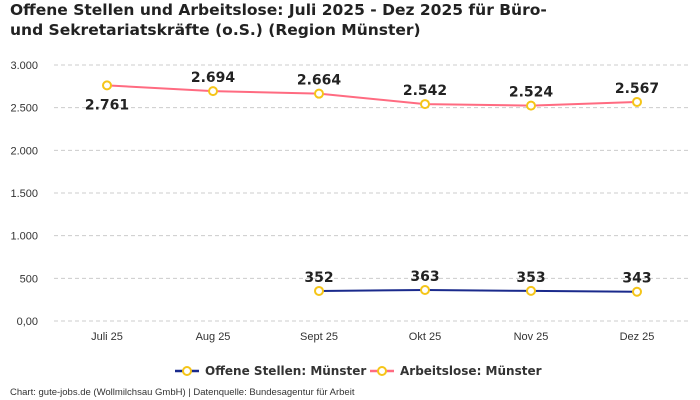  What do you see at coordinates (471, 371) in the screenshot?
I see `legend-label: Arbeitslose: Münster` at bounding box center [471, 371].